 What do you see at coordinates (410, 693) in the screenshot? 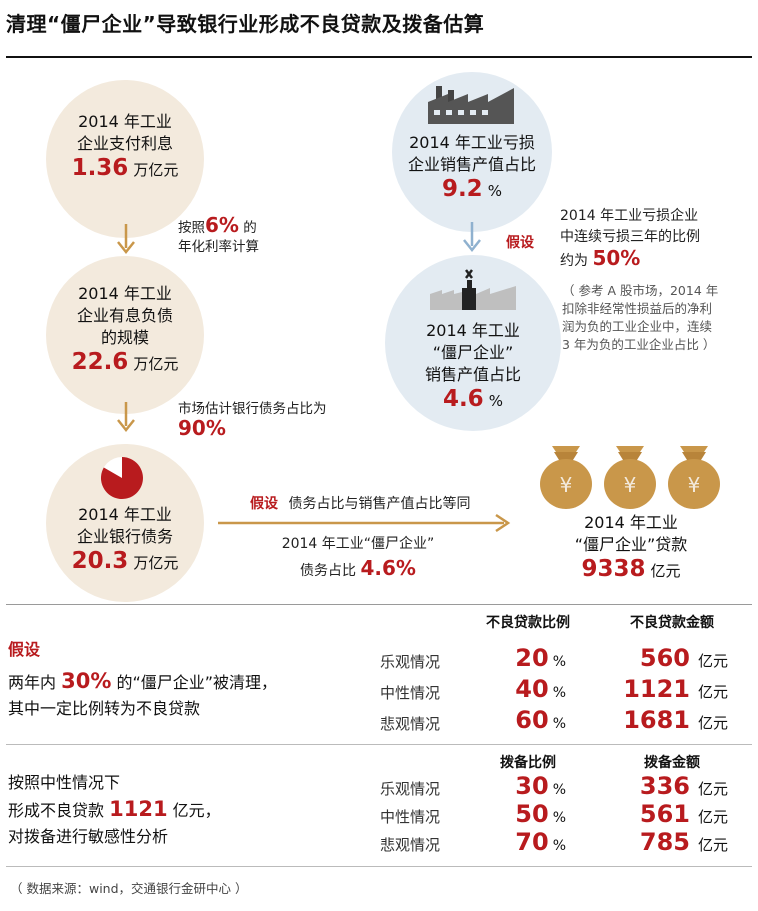
I see `table1-row2-scenario: 中性情况` at bounding box center [410, 693].